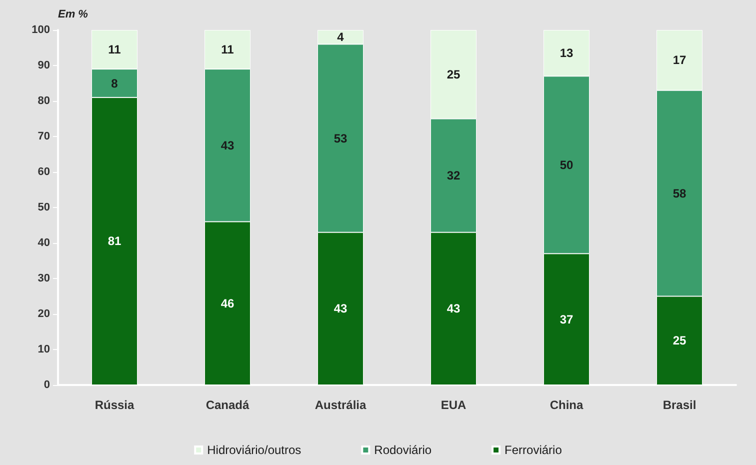 The width and height of the screenshot is (756, 465). I want to click on data-label: 8, so click(114, 83).